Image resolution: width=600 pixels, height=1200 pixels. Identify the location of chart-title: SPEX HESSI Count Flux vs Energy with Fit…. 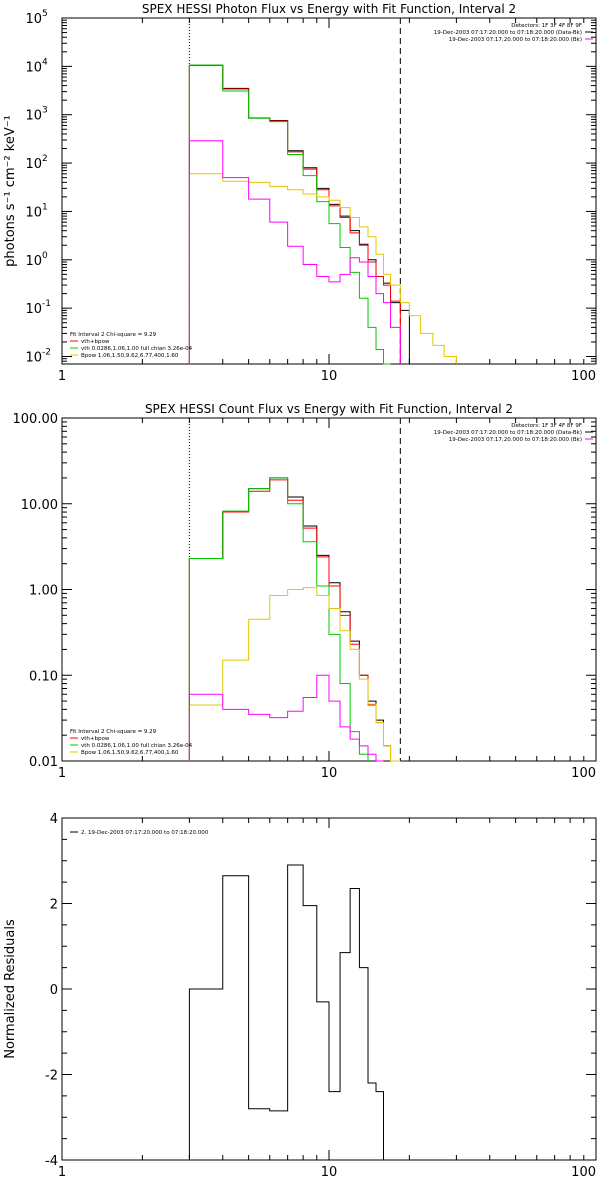
(329, 409).